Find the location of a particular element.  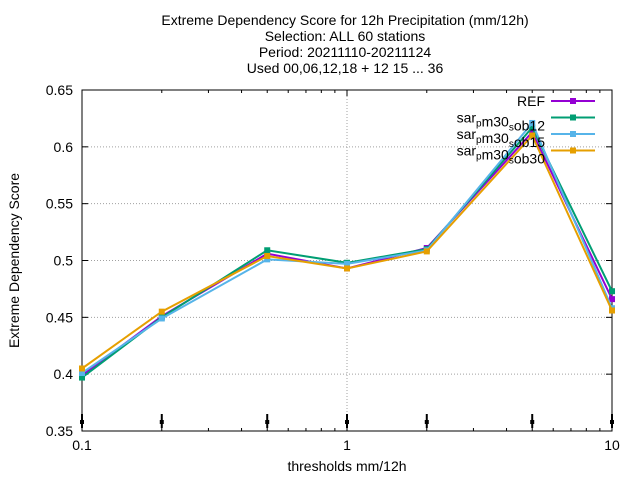

title-line: Used 00,06,12,18 + 12 15 ... 36 is located at coordinates (345, 68).